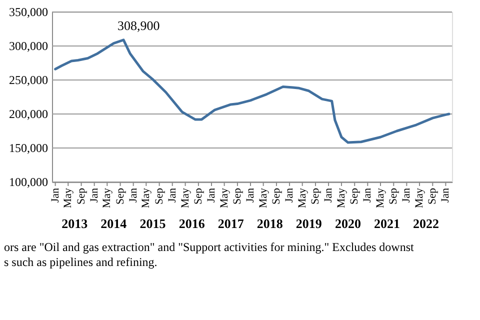  Describe the element at coordinates (270, 223) in the screenshot. I see `text: 2018` at that location.